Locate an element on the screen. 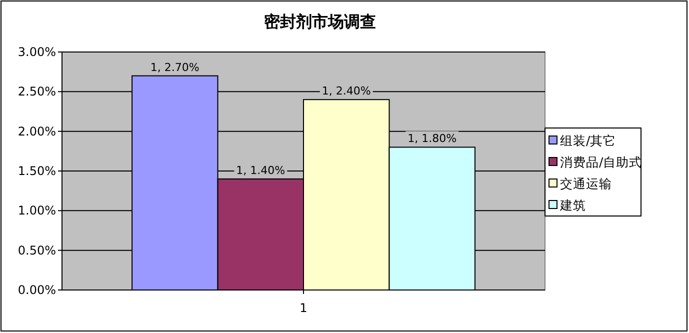  data-label: 1, 1.80% is located at coordinates (432, 139).